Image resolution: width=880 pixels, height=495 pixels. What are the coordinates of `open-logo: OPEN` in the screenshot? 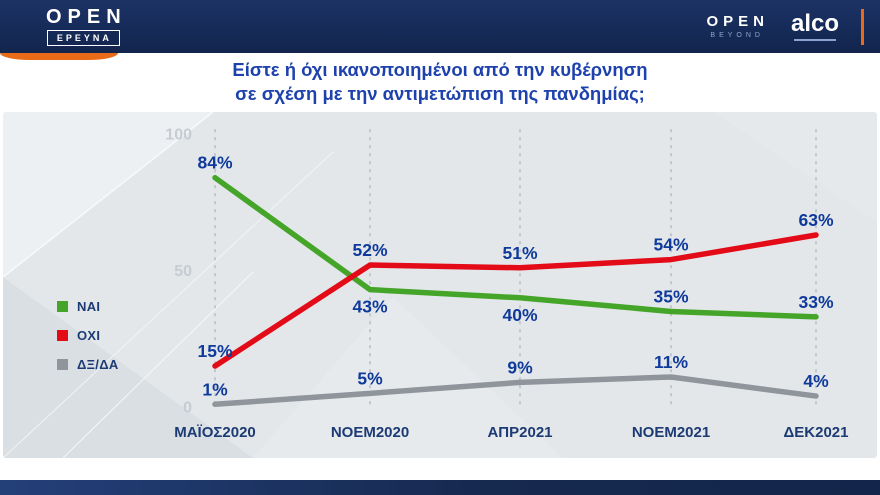 It's located at (86, 17).